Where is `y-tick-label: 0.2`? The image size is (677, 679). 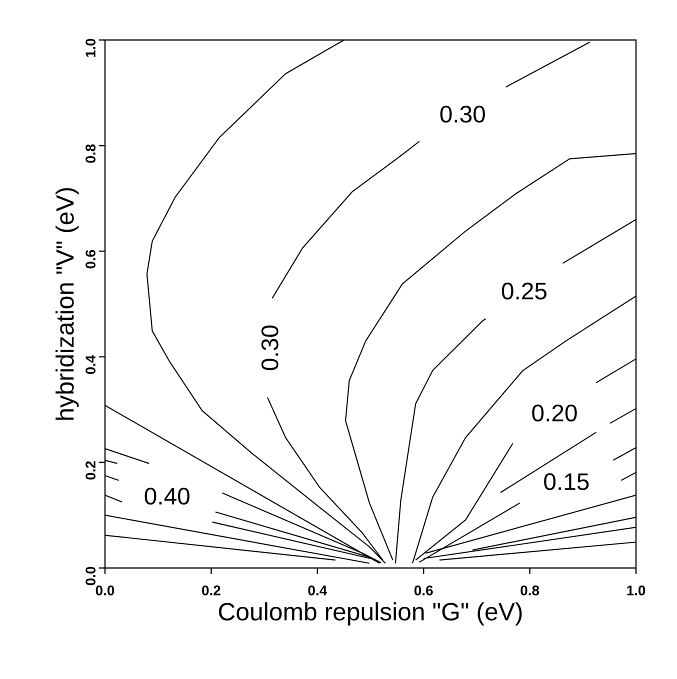 y-tick-label: 0.2 is located at coordinates (91, 470).